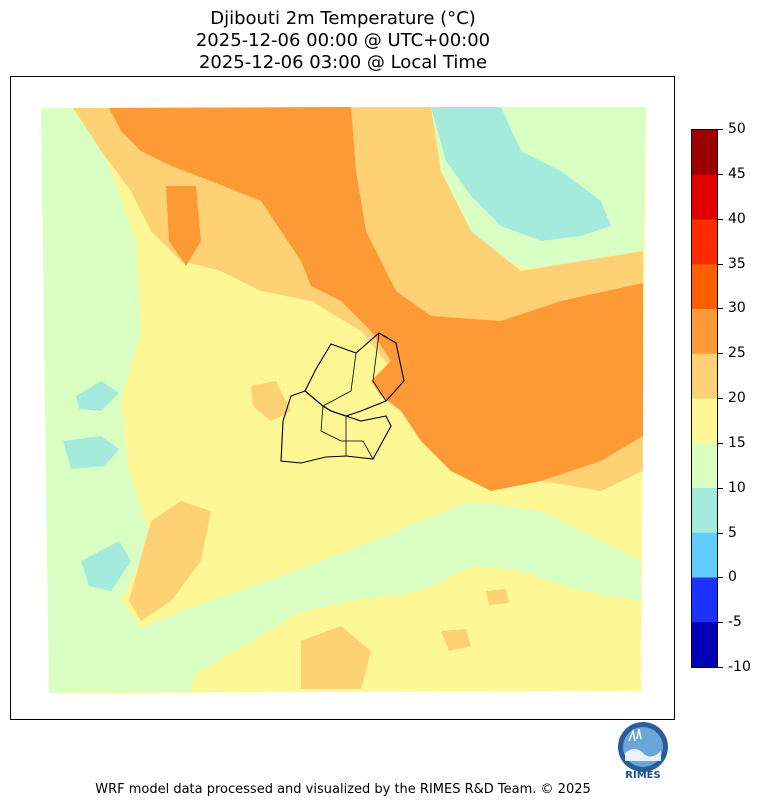 The height and width of the screenshot is (808, 760). Describe the element at coordinates (271, 401) in the screenshot. I see `temperature-zone-20-25-central` at that location.